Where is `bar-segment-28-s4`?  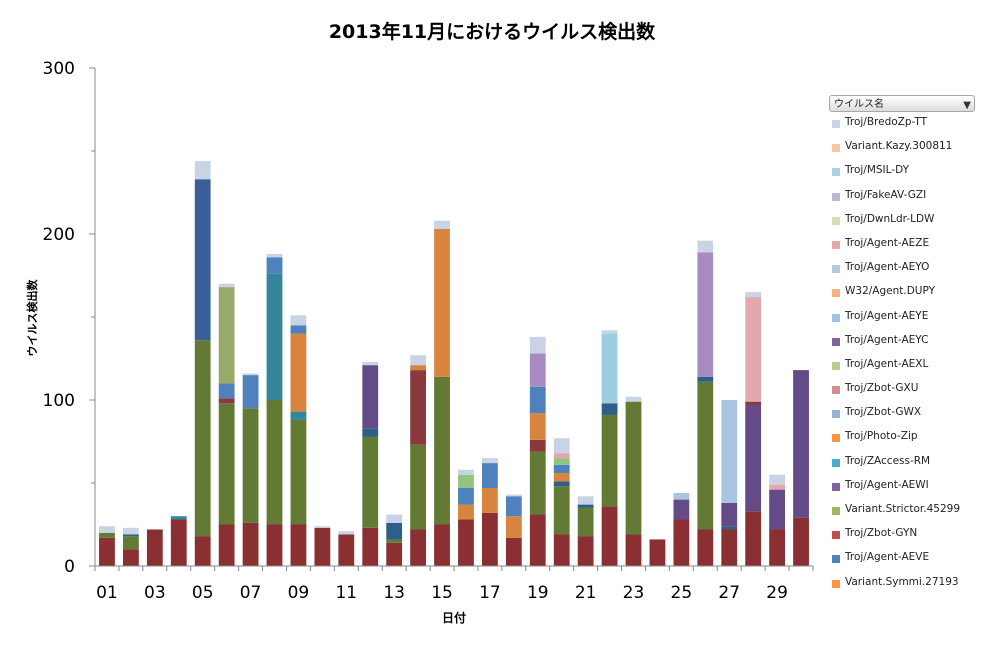
bar-segment-28-s4 is located at coordinates (753, 458).